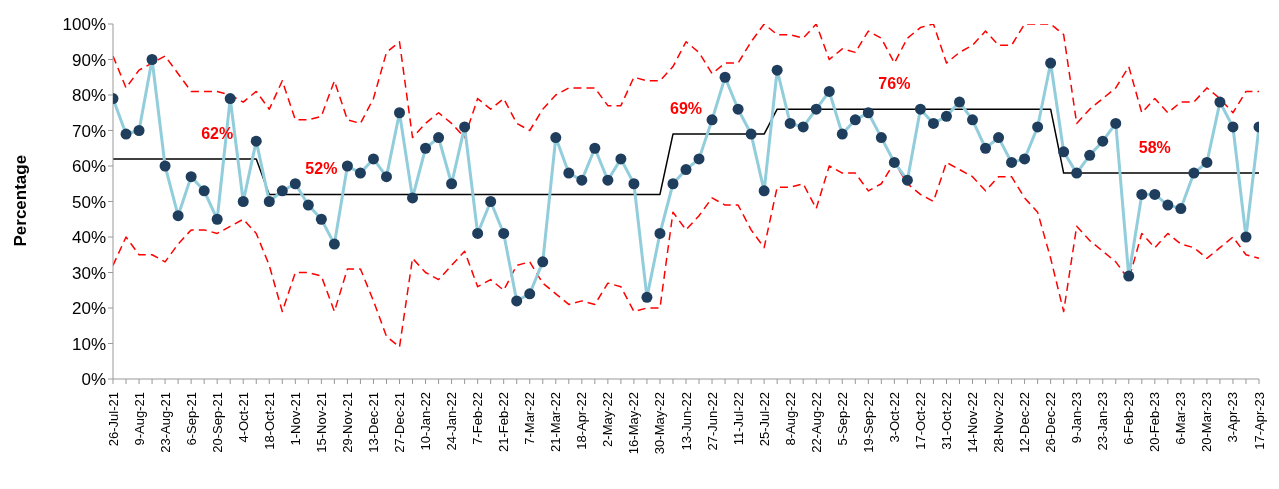  I want to click on y-tick-label: 0%, so click(93, 380).